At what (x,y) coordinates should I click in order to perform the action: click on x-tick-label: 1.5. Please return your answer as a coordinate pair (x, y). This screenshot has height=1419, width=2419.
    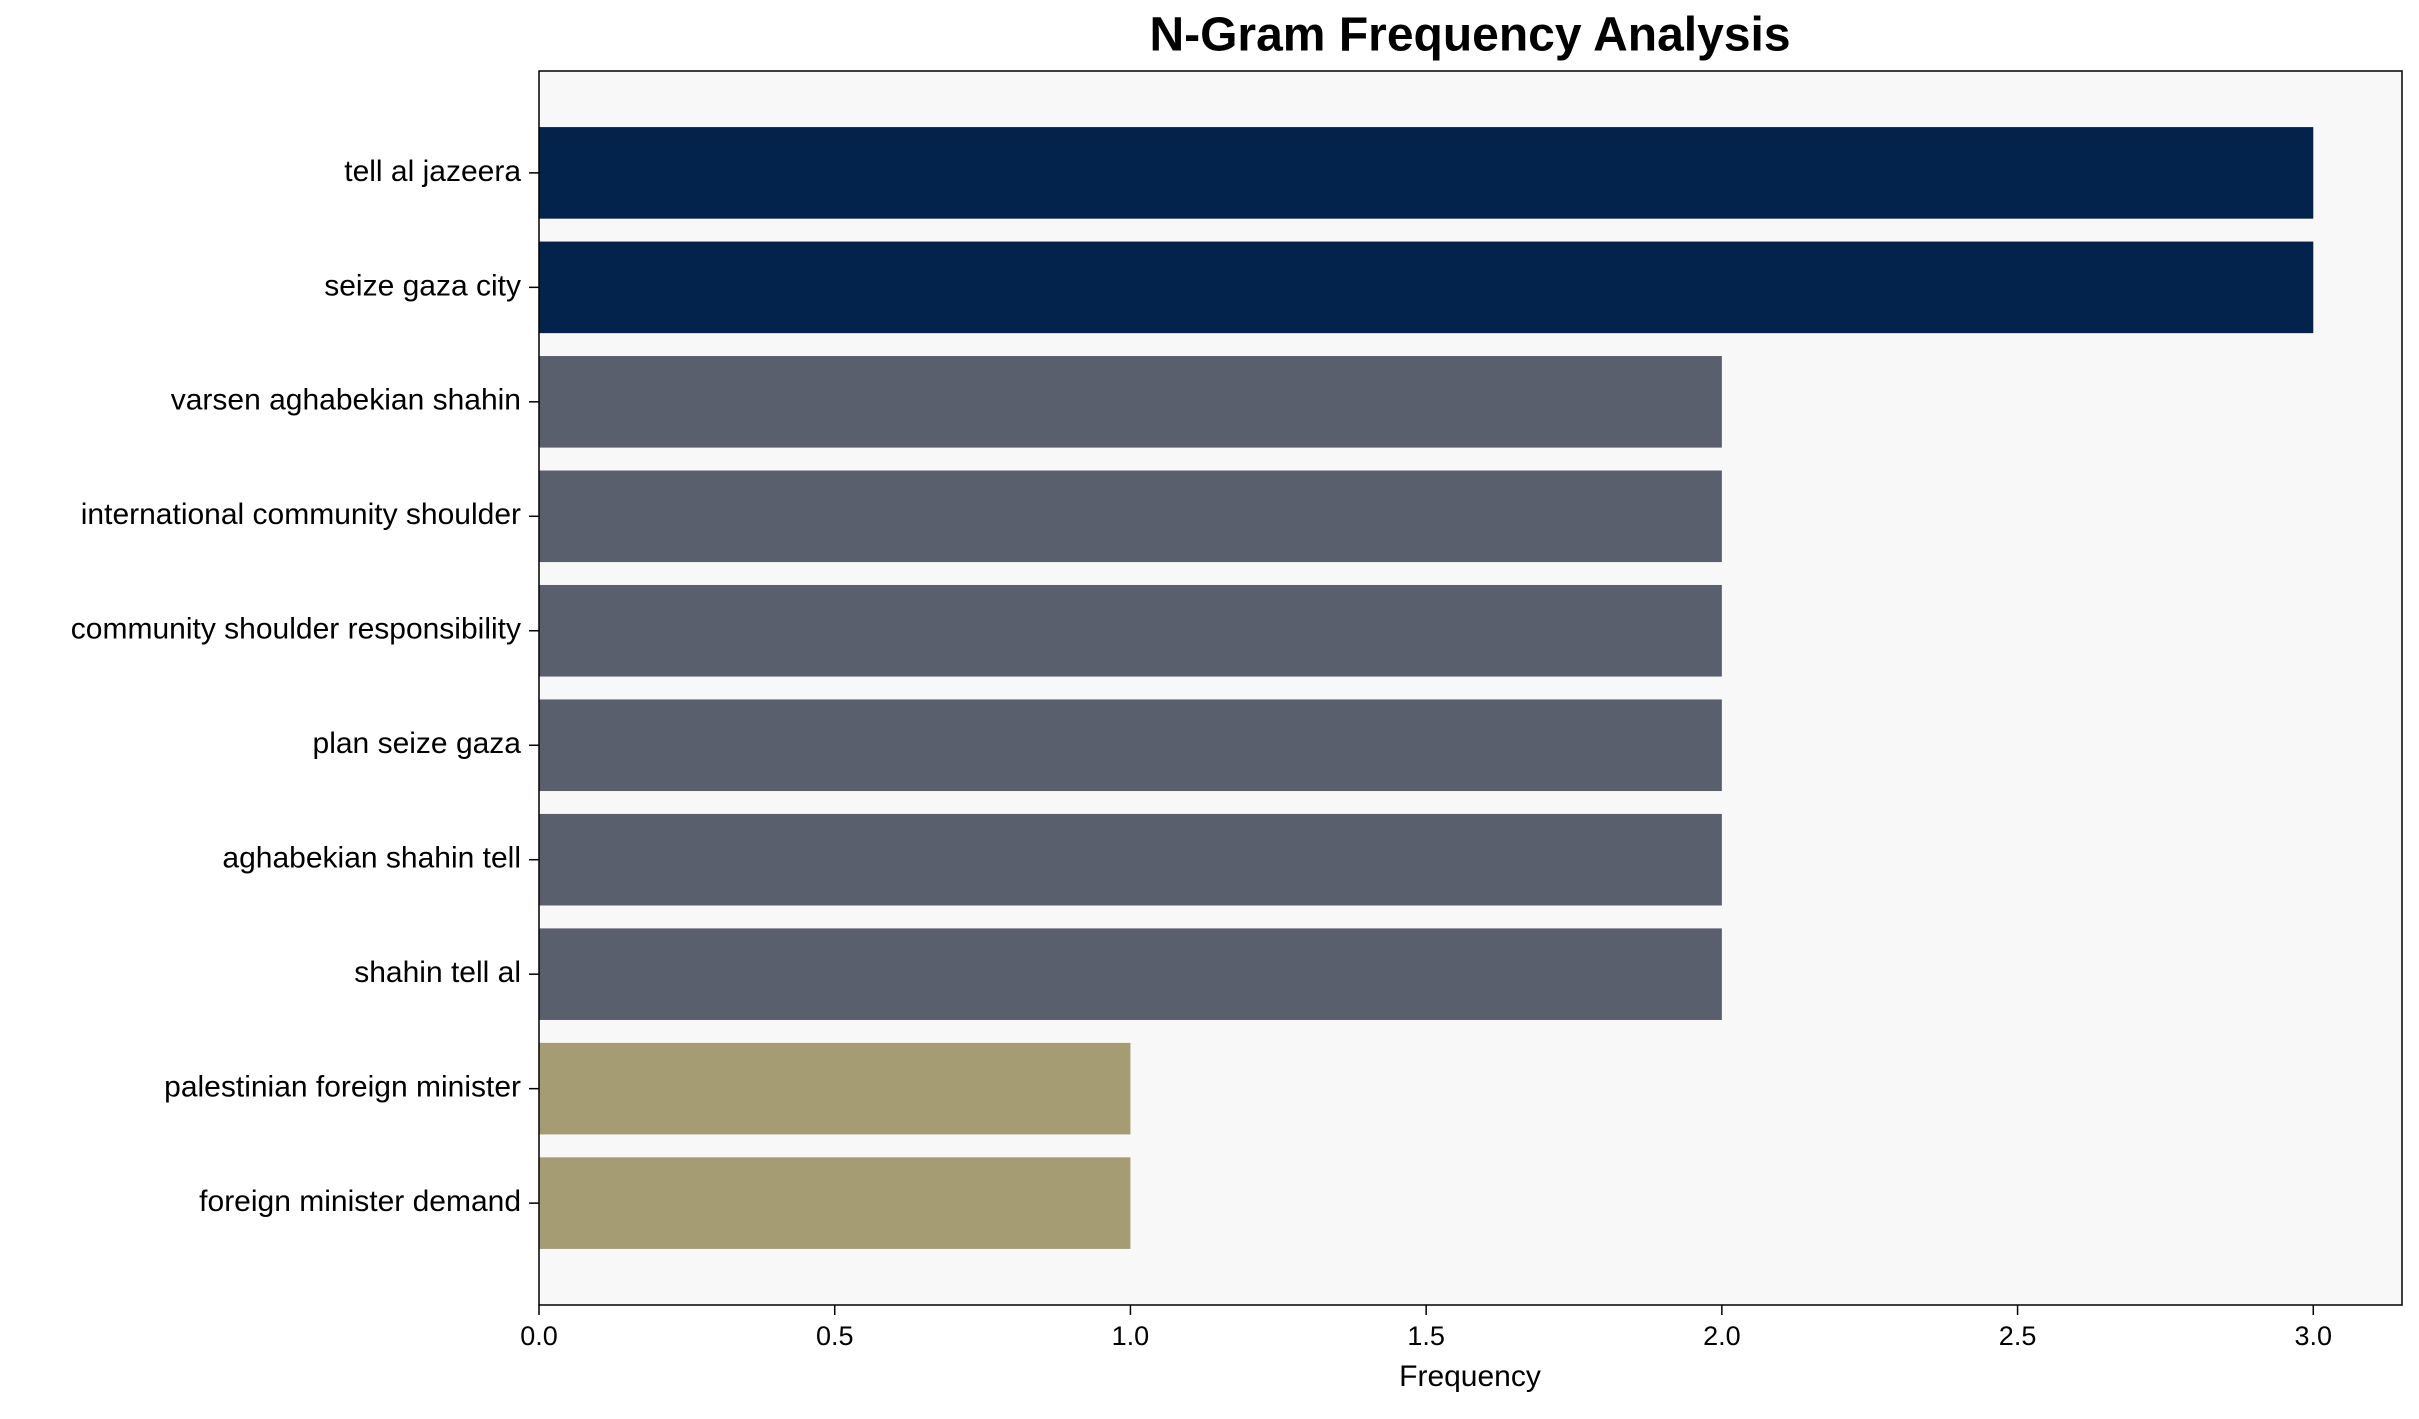
    Looking at the image, I should click on (1426, 1336).